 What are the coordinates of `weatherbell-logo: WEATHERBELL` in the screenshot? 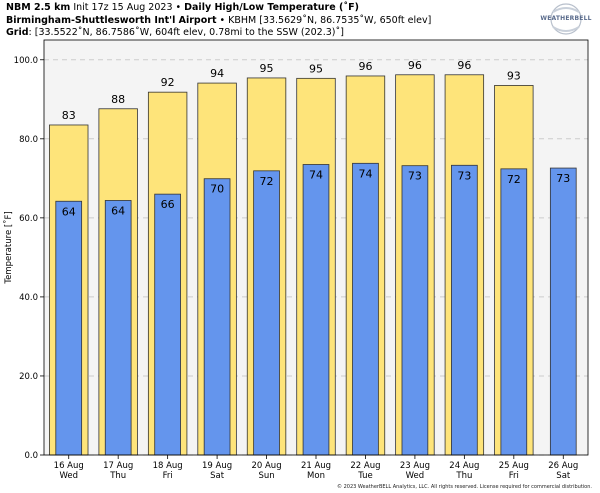 It's located at (566, 20).